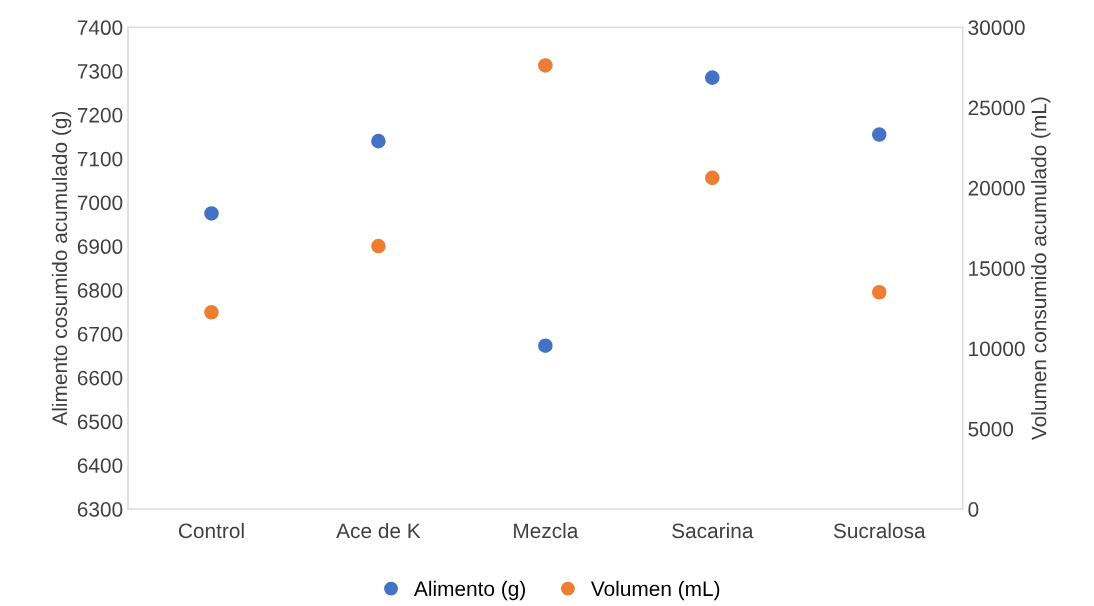  I want to click on legend-label: Alimento (g), so click(469, 590).